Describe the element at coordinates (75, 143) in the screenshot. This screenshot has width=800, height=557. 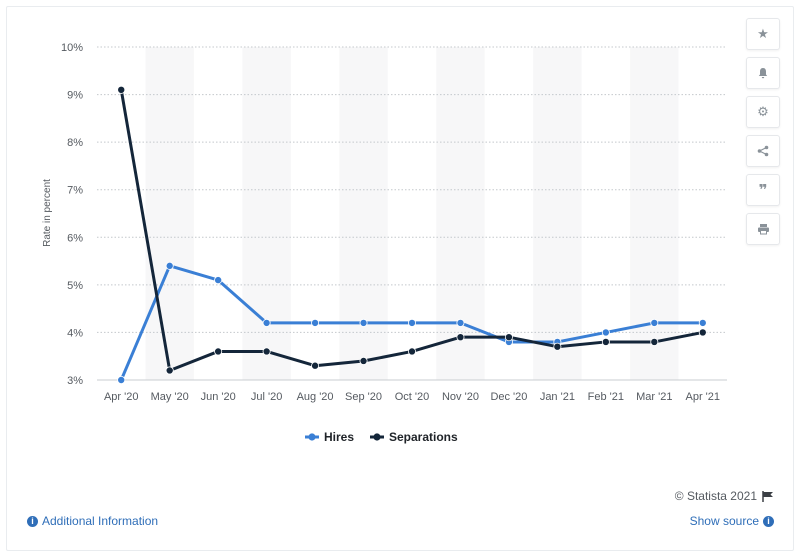
I see `y-tick-label: 8%` at that location.